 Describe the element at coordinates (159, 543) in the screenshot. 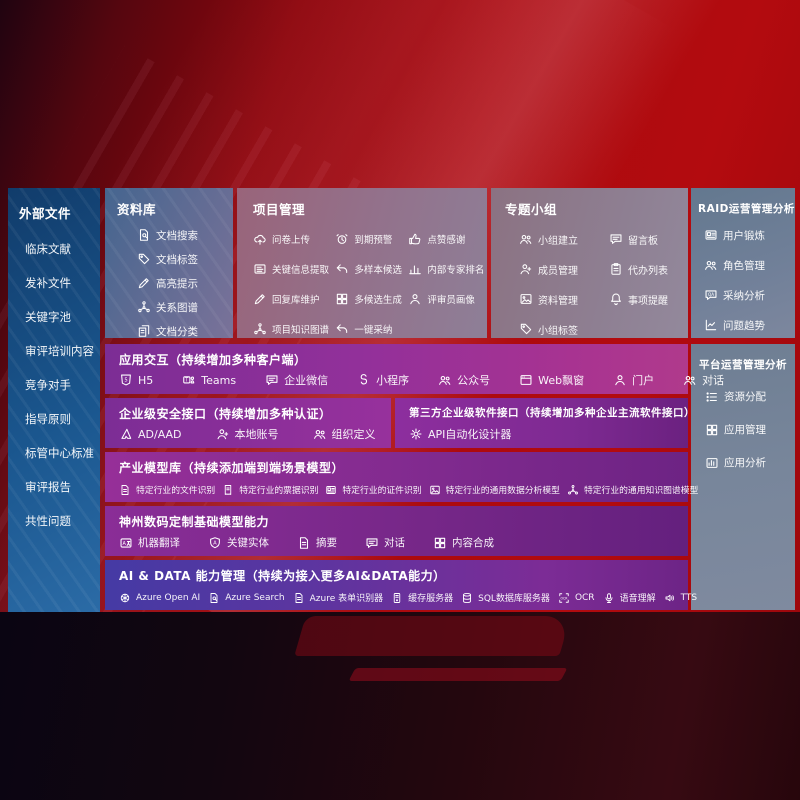

I see `item-label: 机器翻译` at that location.